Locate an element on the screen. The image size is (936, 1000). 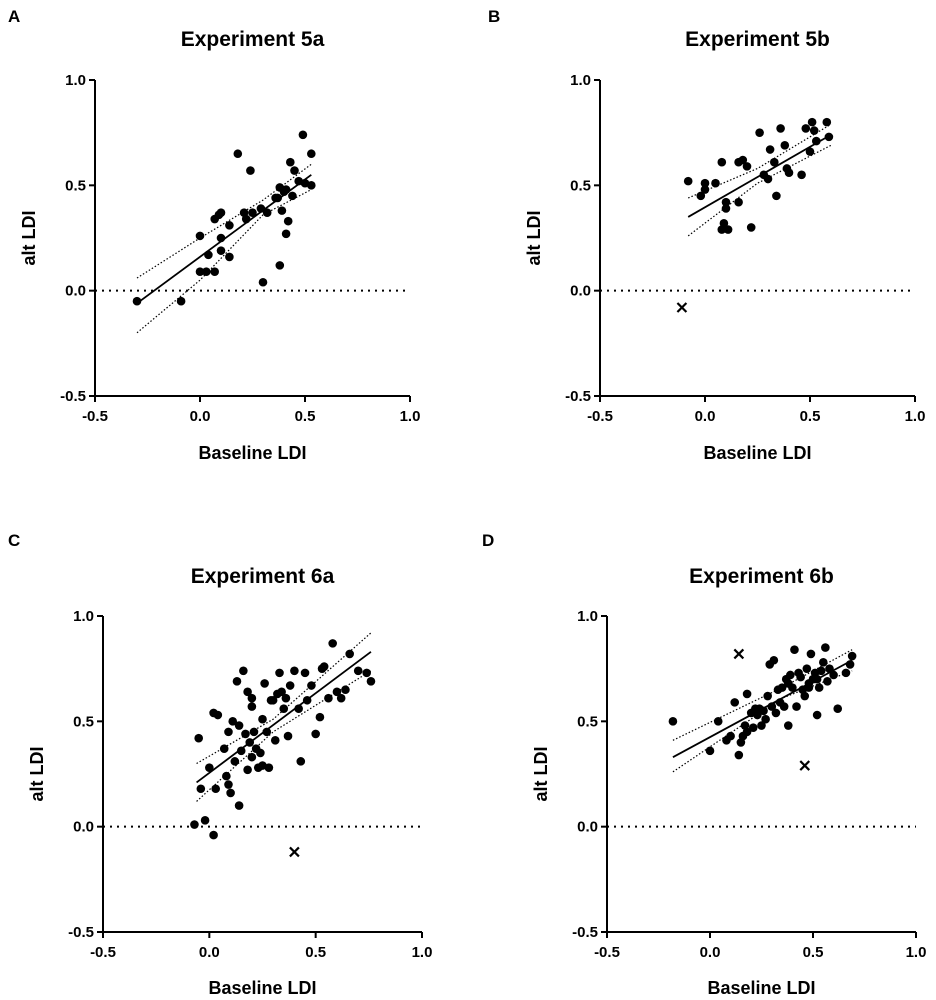
ci-lower-band is located at coordinates (759, 190).